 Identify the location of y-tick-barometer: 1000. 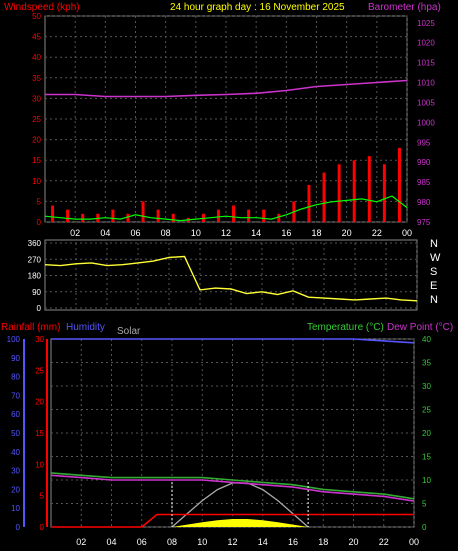
(426, 122).